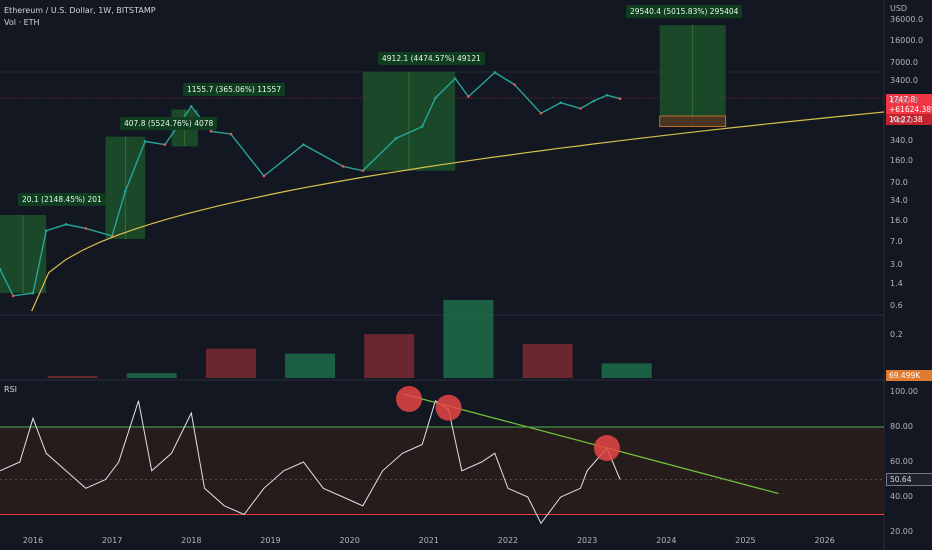 This screenshot has width=932, height=550. Describe the element at coordinates (896, 306) in the screenshot. I see `price-tick-label: 0.6` at that location.